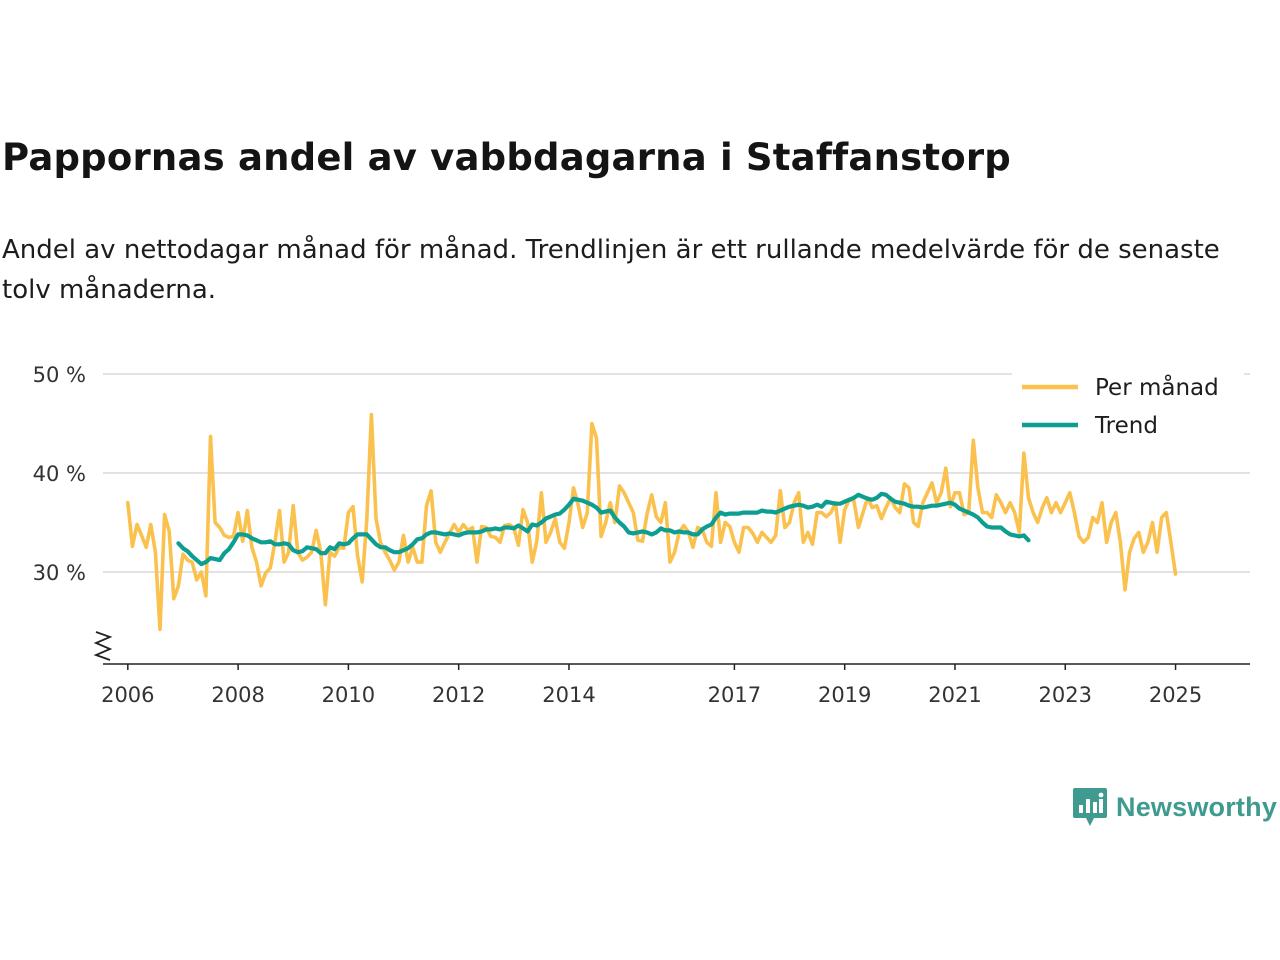  Describe the element at coordinates (1157, 387) in the screenshot. I see `legend-label-per-manad: Per månad` at that location.